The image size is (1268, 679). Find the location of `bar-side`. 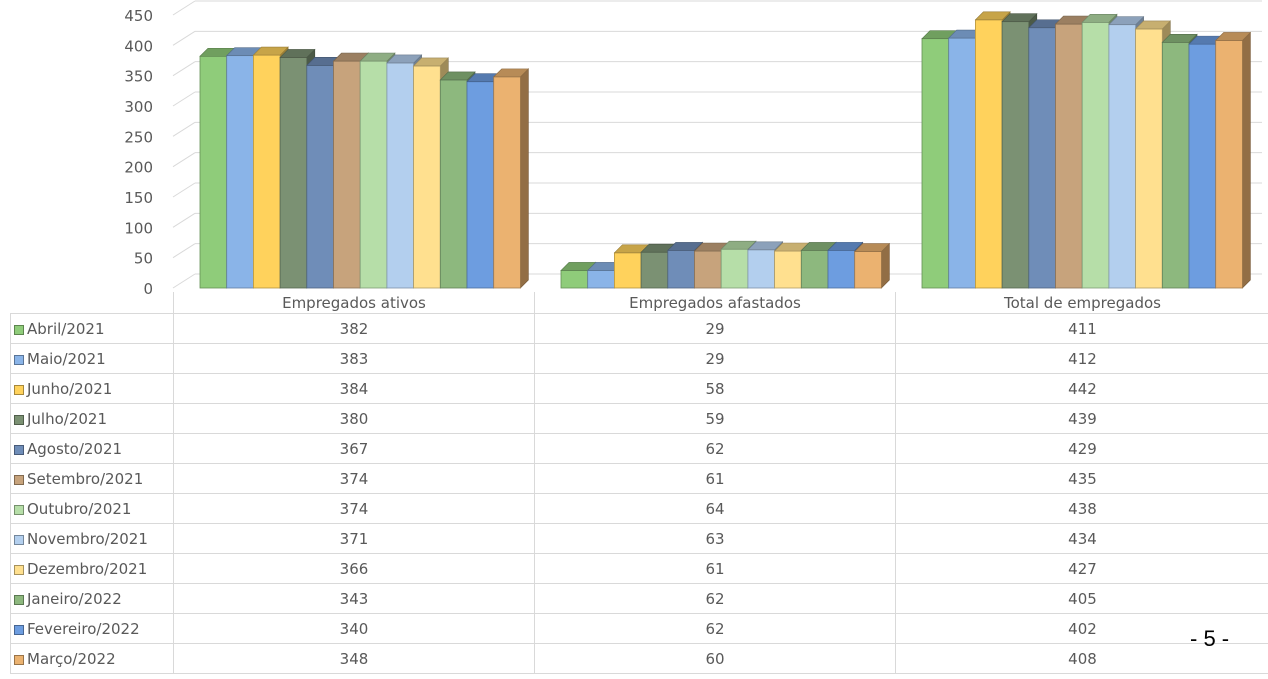

bar-side is located at coordinates (1246, 160).